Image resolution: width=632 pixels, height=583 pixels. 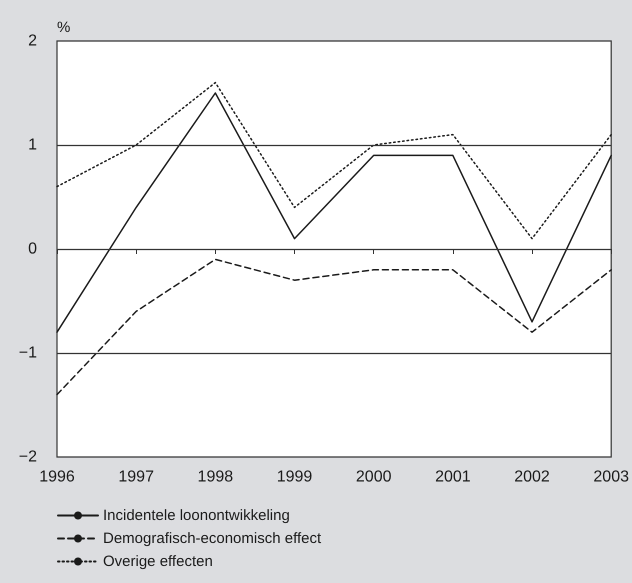 What do you see at coordinates (28, 457) in the screenshot?
I see `y-tick-label: −2` at bounding box center [28, 457].